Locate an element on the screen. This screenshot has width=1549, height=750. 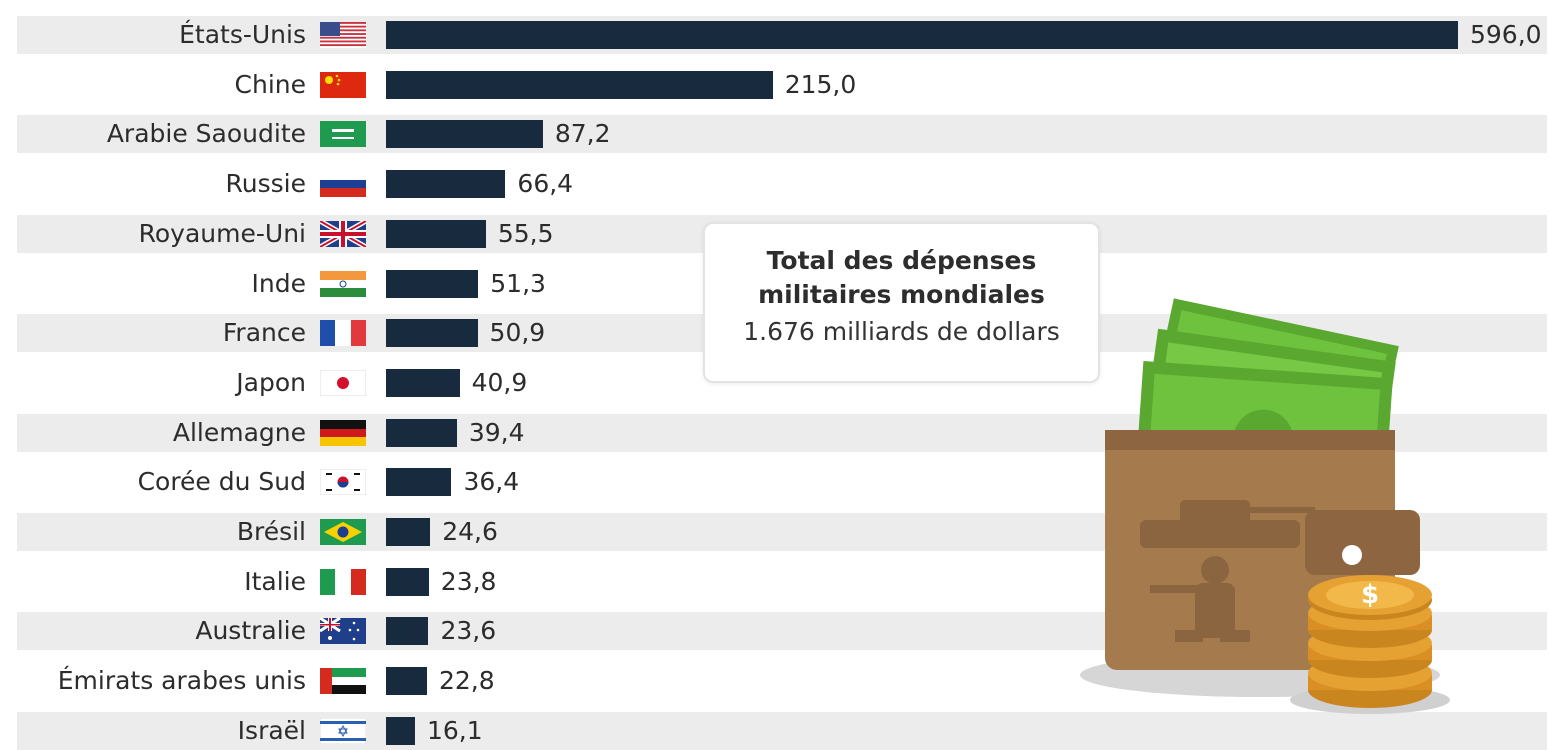
callout-subtitle: 1.676 milliards de dollars is located at coordinates (901, 331).